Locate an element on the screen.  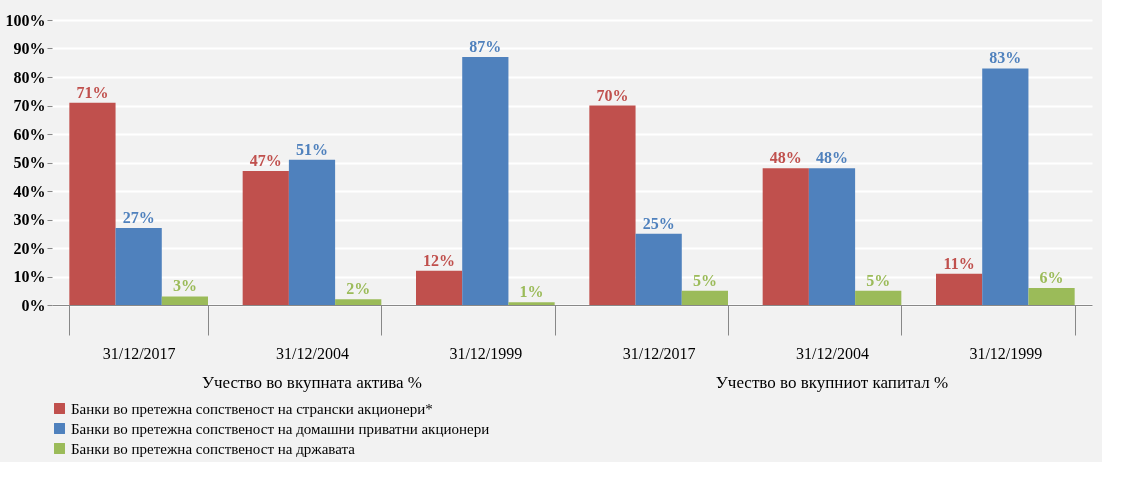
legend-label: Банки во претежна сопственост на државата is located at coordinates (213, 448).